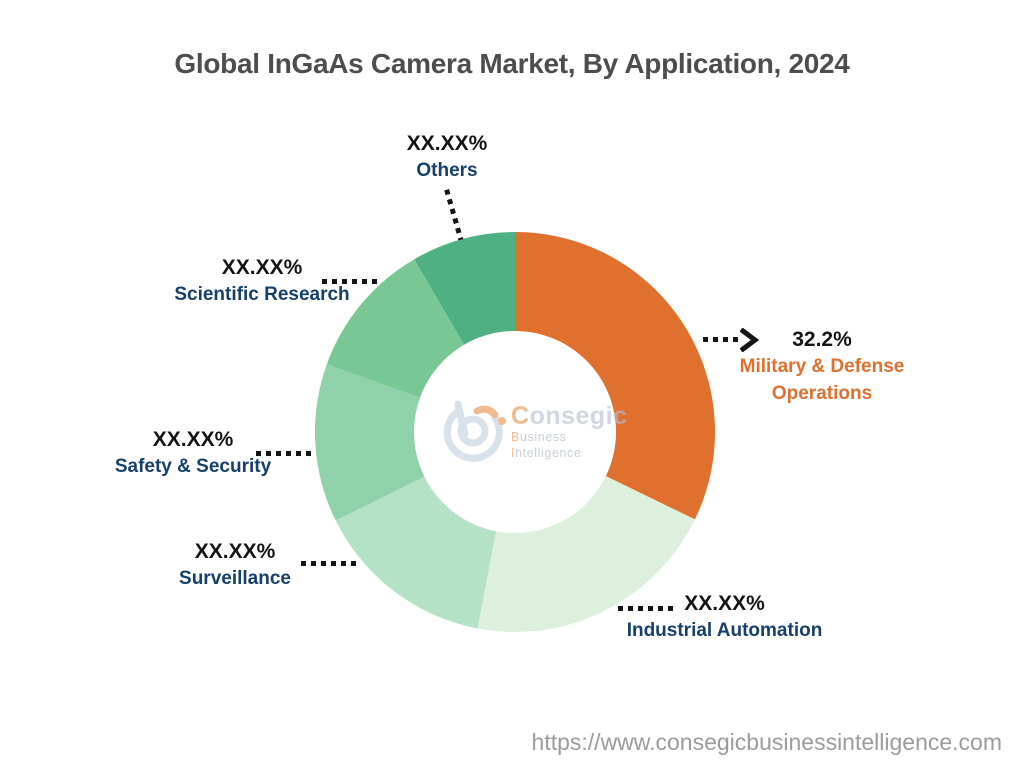 The width and height of the screenshot is (1024, 768). I want to click on callout-line-safety-security, so click(284, 453).